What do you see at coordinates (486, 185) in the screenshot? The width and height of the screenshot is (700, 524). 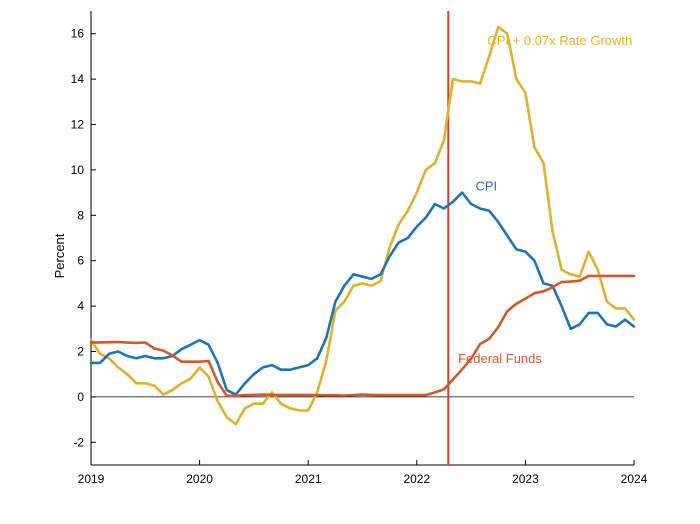 I see `series-label-cpi: CPI` at bounding box center [486, 185].